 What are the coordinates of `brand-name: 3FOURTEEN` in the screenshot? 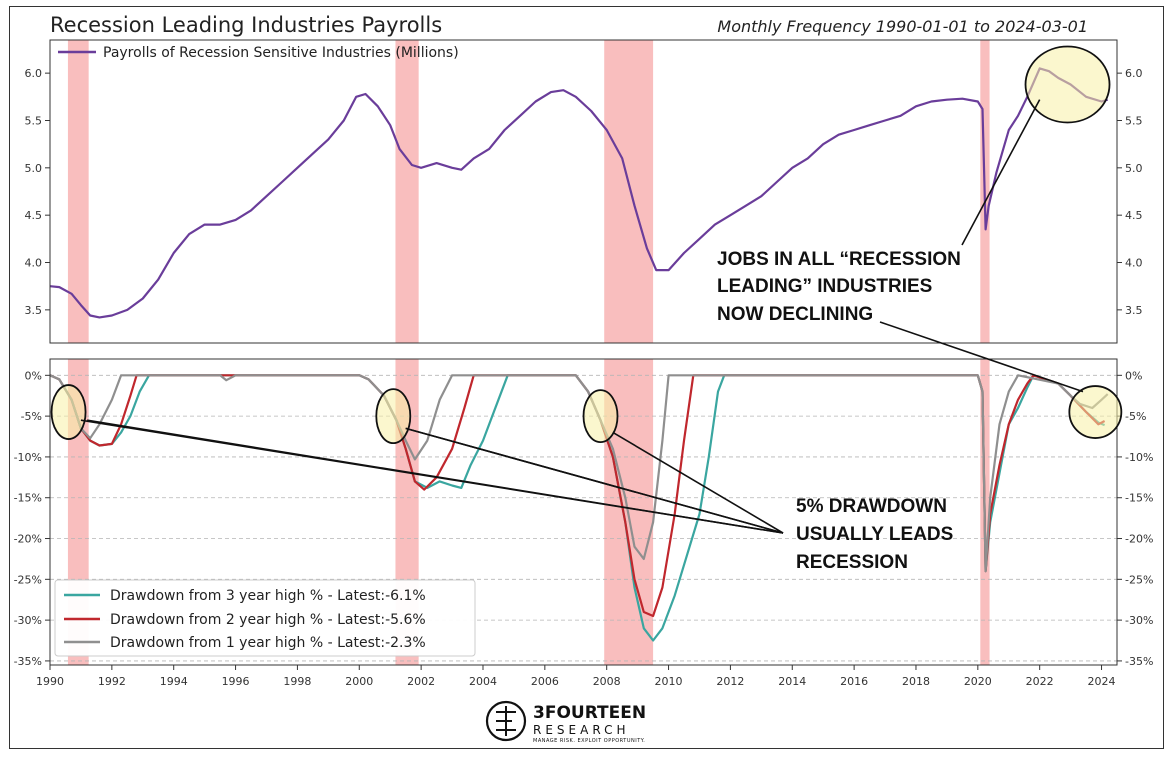 It's located at (589, 713).